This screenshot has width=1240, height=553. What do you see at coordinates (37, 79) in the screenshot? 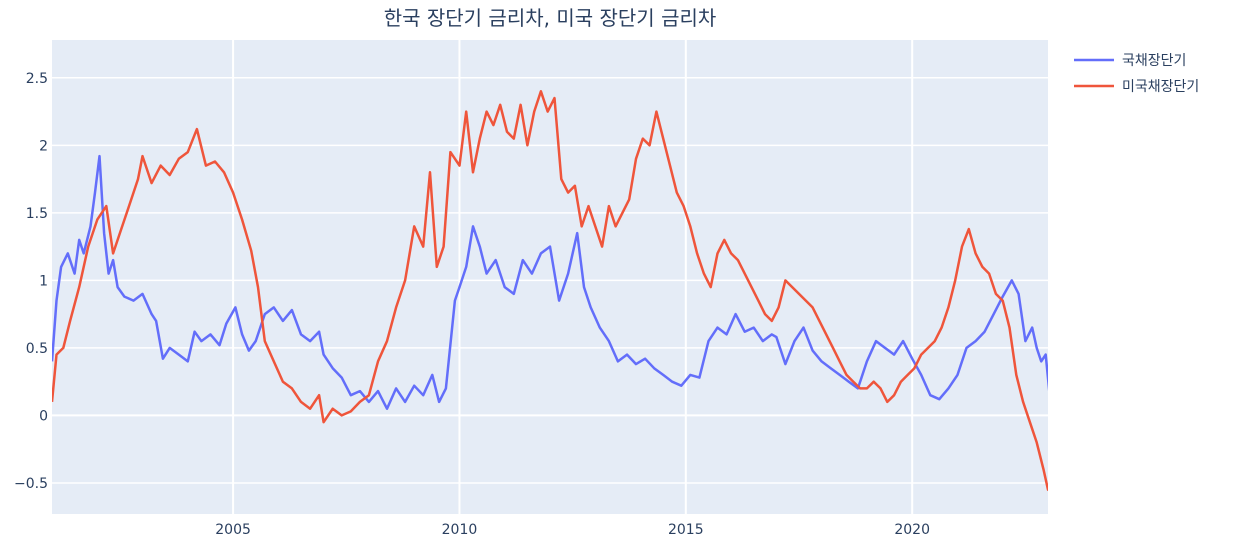
I see `y-tick-label: 2.5` at bounding box center [37, 79].